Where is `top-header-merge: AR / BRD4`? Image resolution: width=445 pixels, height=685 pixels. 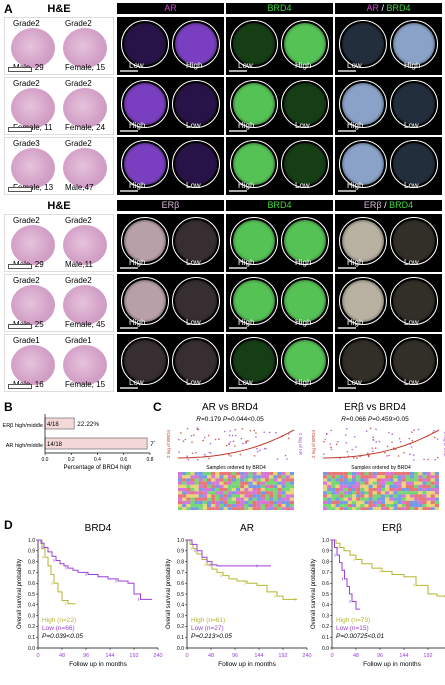
top-header-merge: AR / BRD4 is located at coordinates (388, 8).